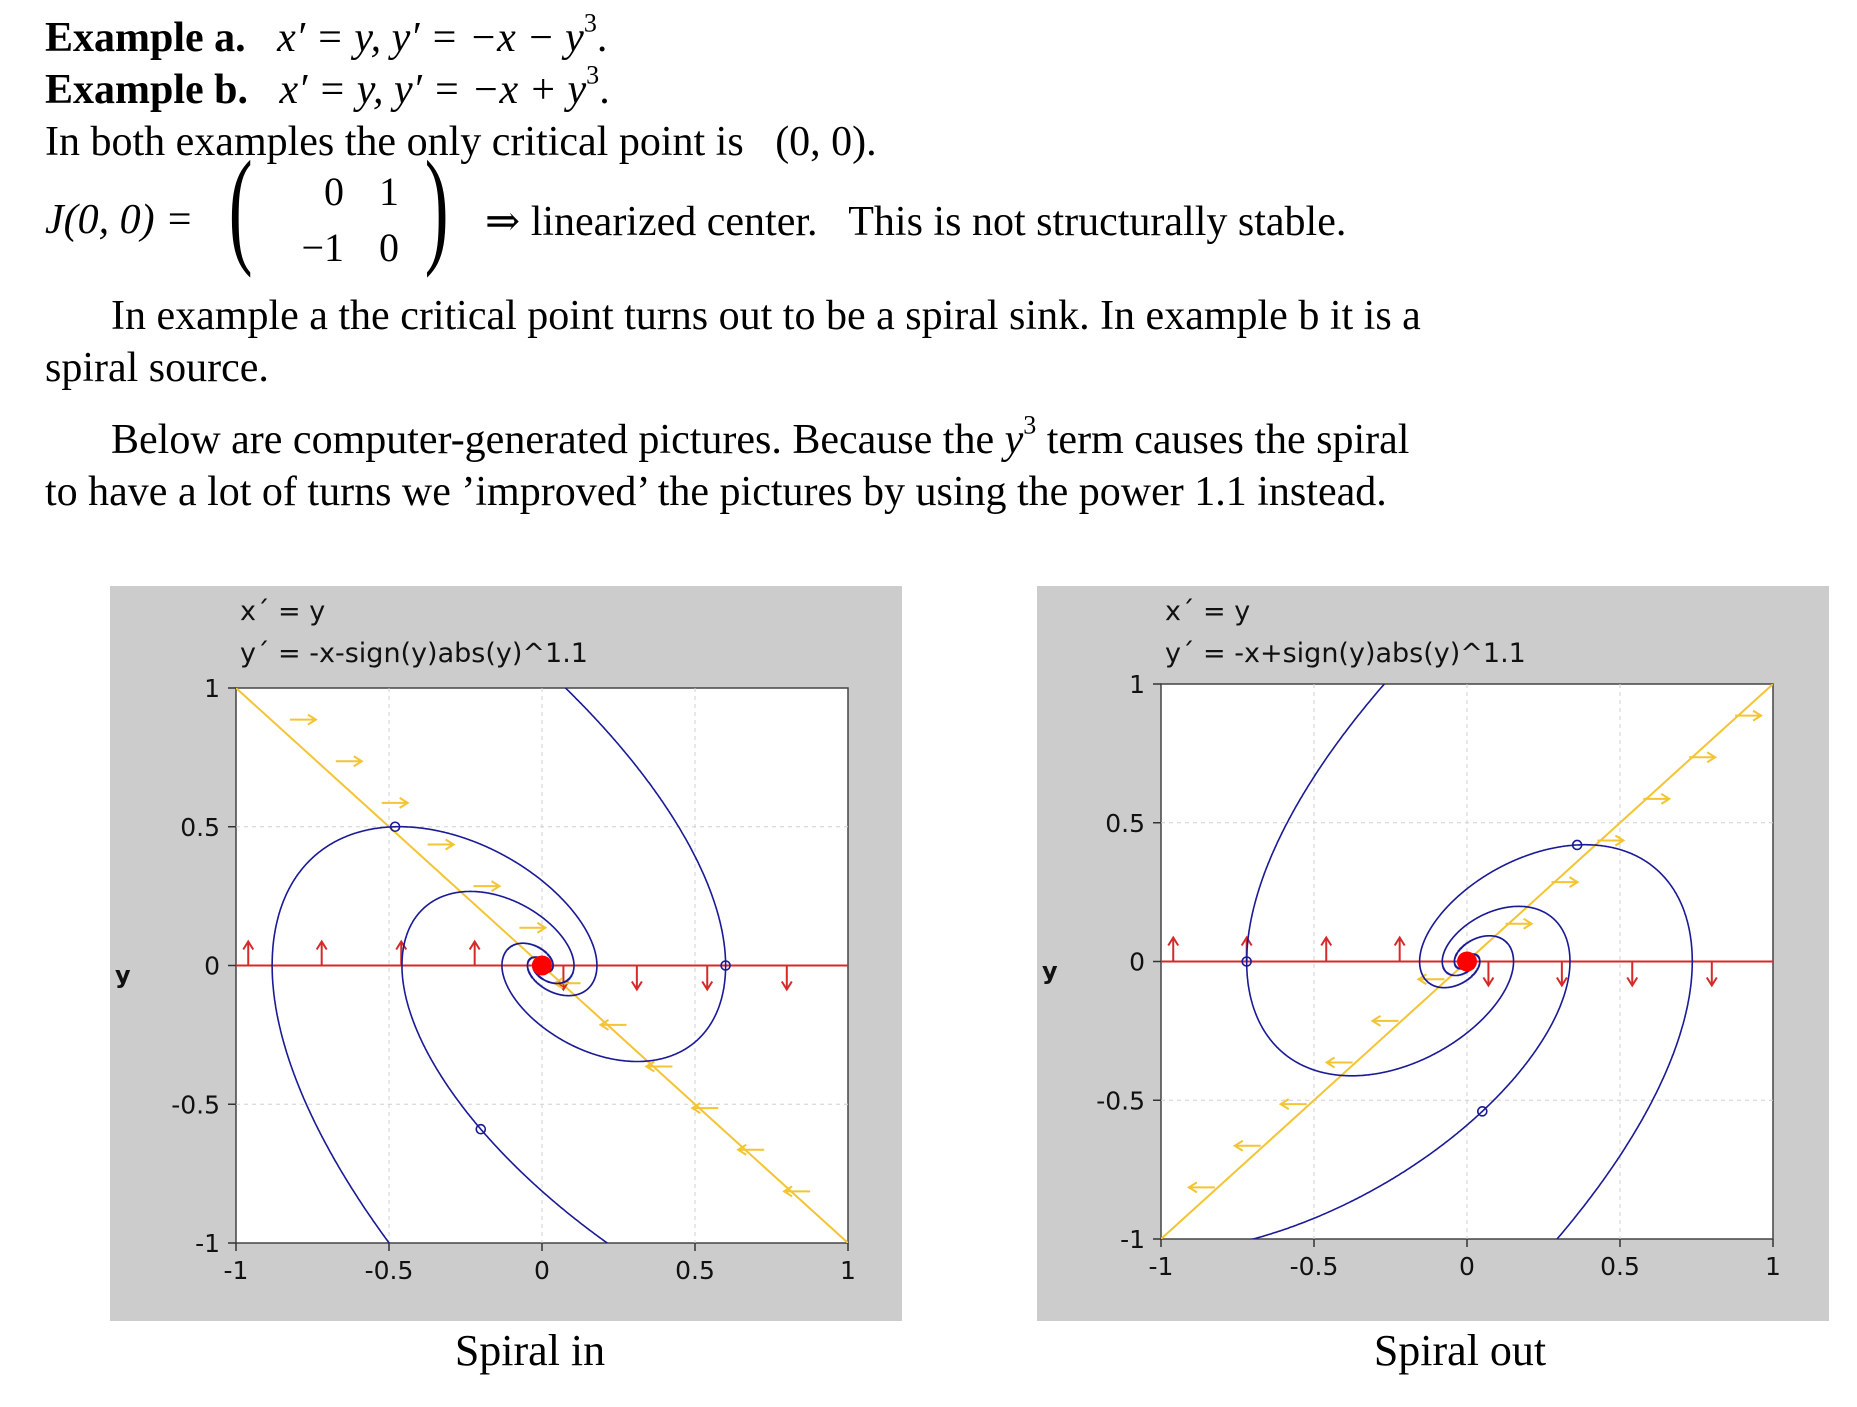 The image size is (1857, 1407). What do you see at coordinates (123, 975) in the screenshot?
I see `plot-a-ylabel: y` at bounding box center [123, 975].